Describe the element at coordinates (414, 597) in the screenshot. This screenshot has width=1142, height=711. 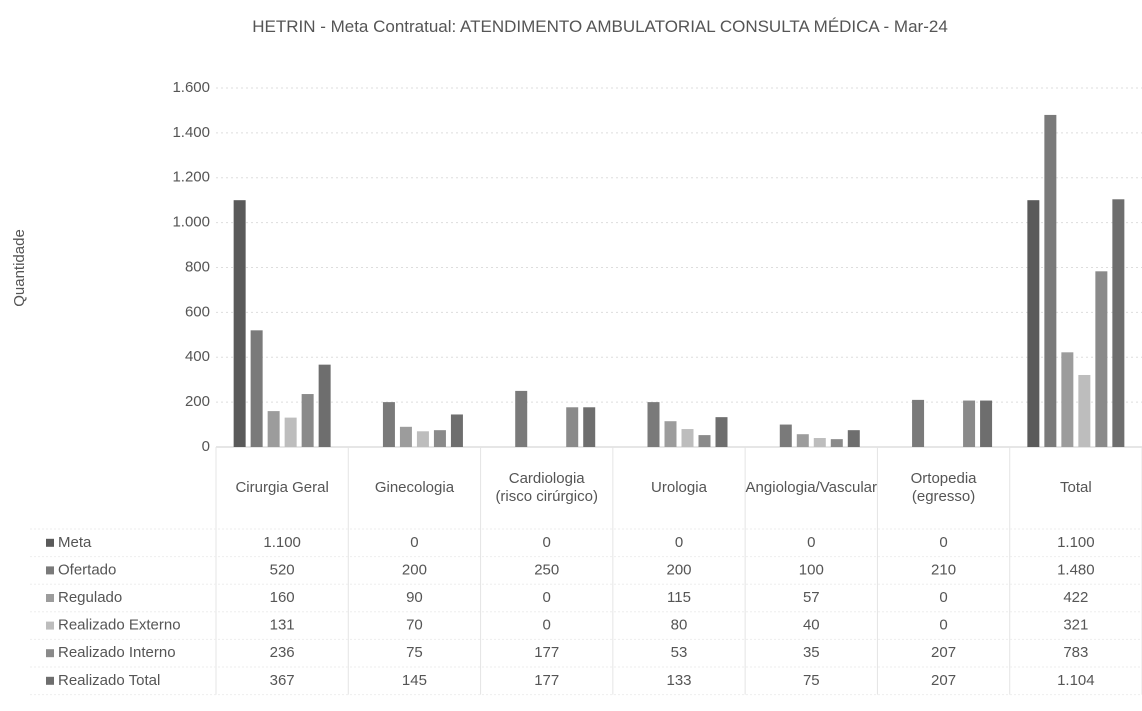
I see `data-label: 90` at that location.